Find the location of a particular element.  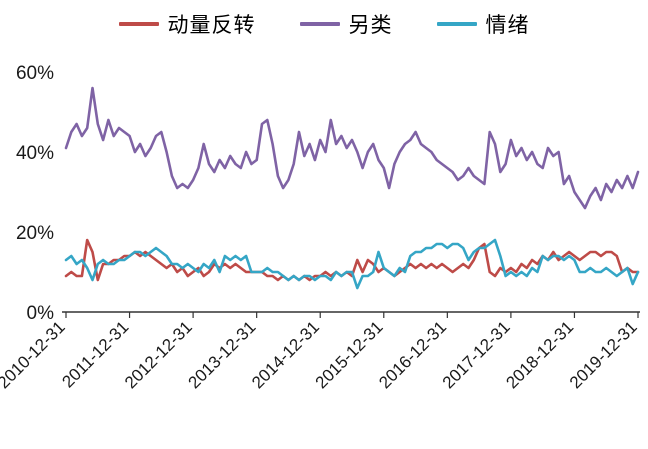

x-axis-label: 2013-12-31 is located at coordinates (222, 354).